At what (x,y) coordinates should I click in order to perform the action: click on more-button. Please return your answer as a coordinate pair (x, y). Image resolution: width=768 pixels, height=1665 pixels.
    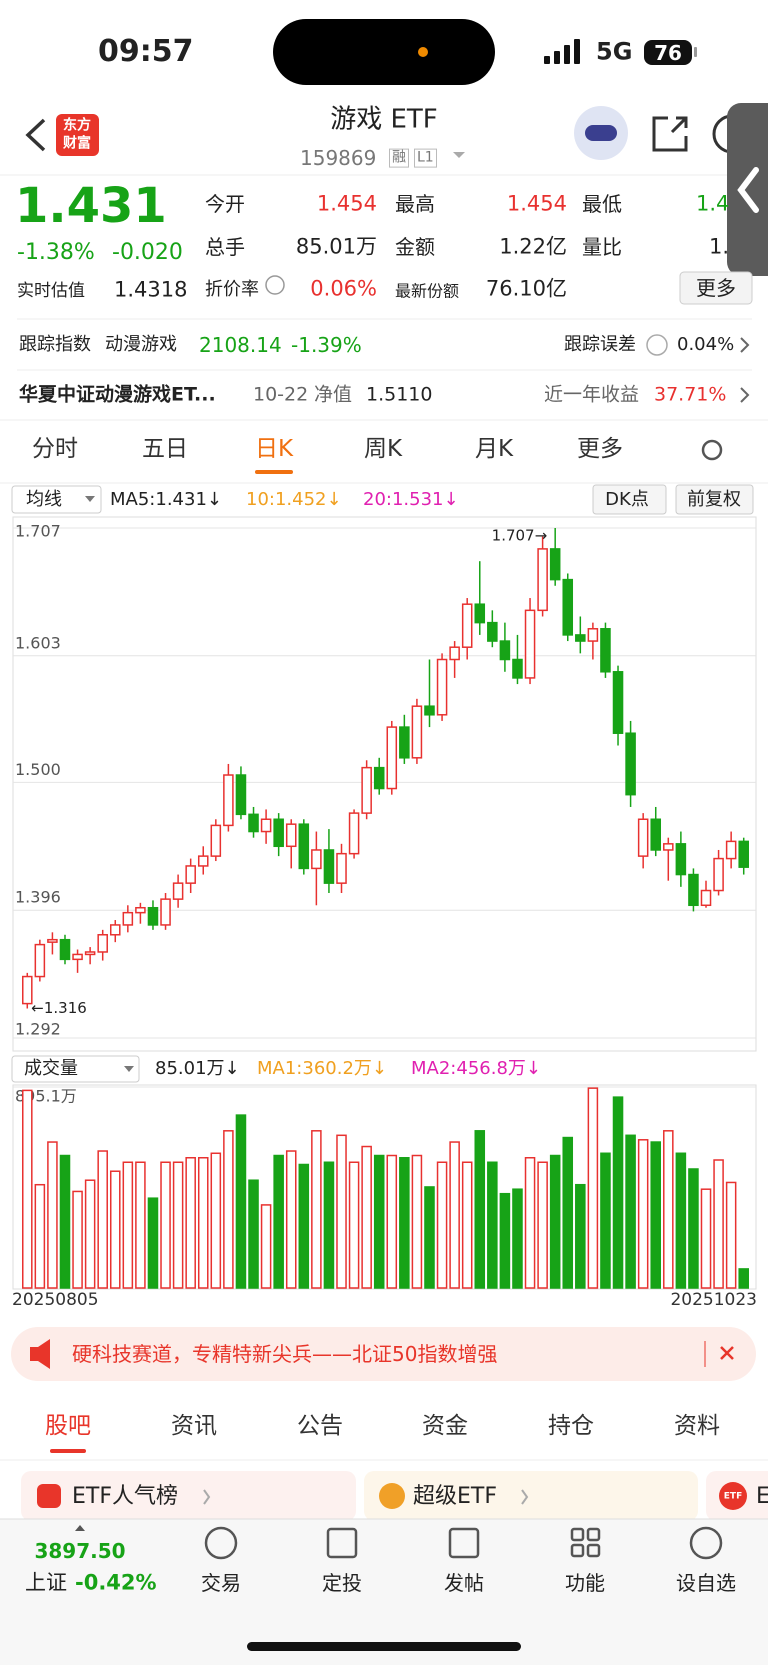
    Looking at the image, I should click on (716, 288).